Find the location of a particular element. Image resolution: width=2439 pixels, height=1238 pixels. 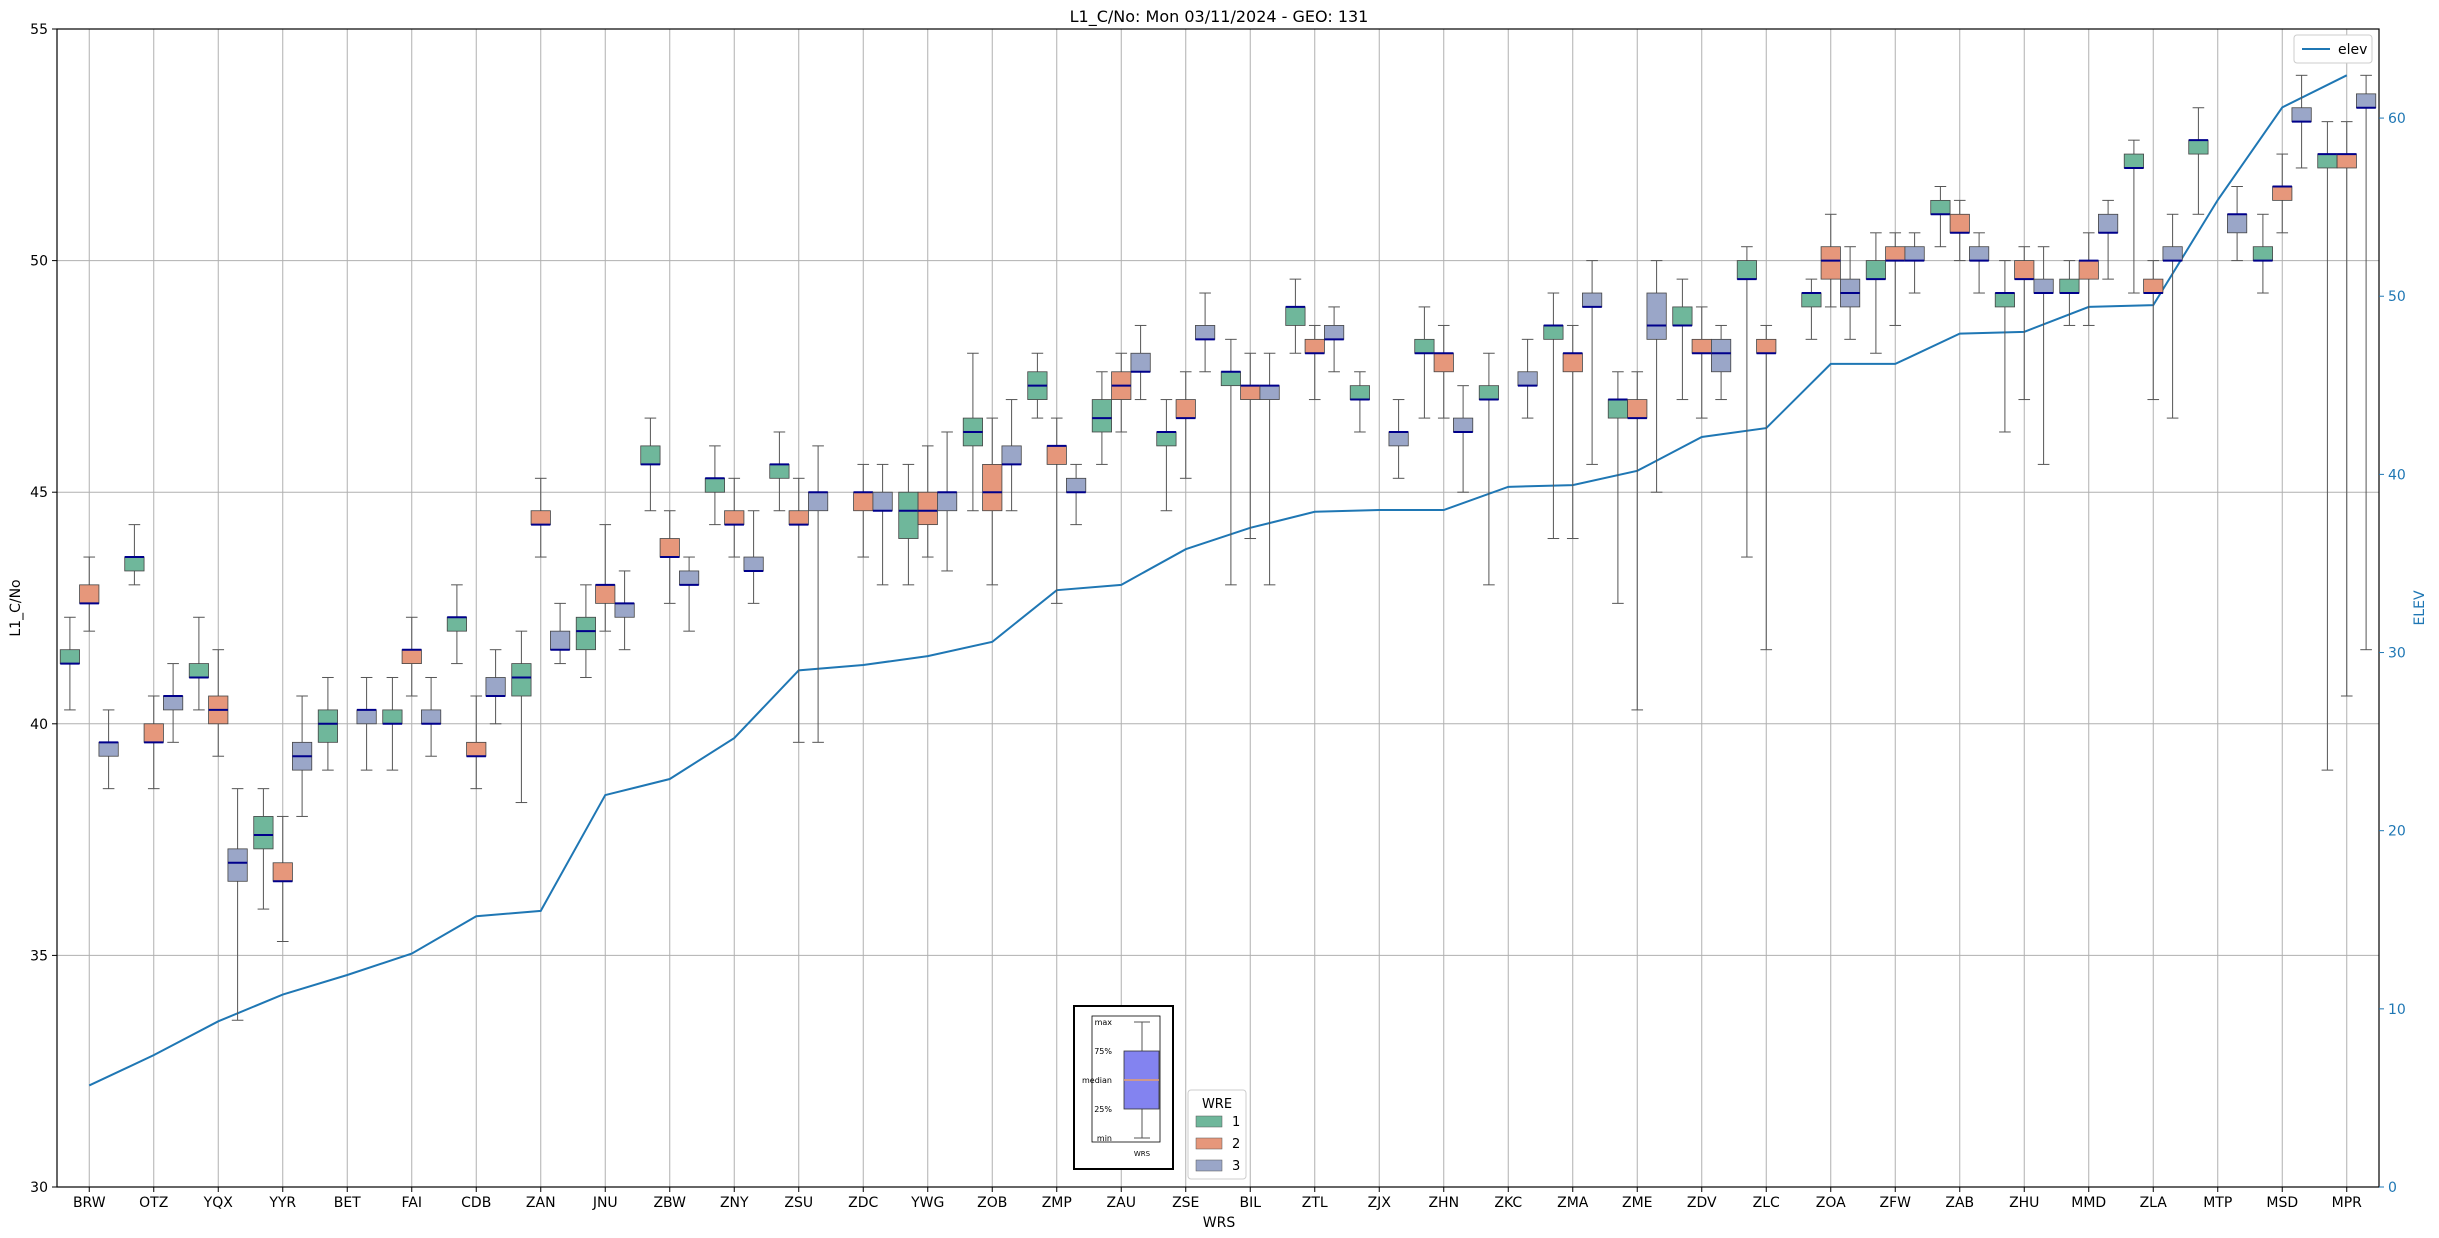

x-tick-label: BET is located at coordinates (347, 1203).